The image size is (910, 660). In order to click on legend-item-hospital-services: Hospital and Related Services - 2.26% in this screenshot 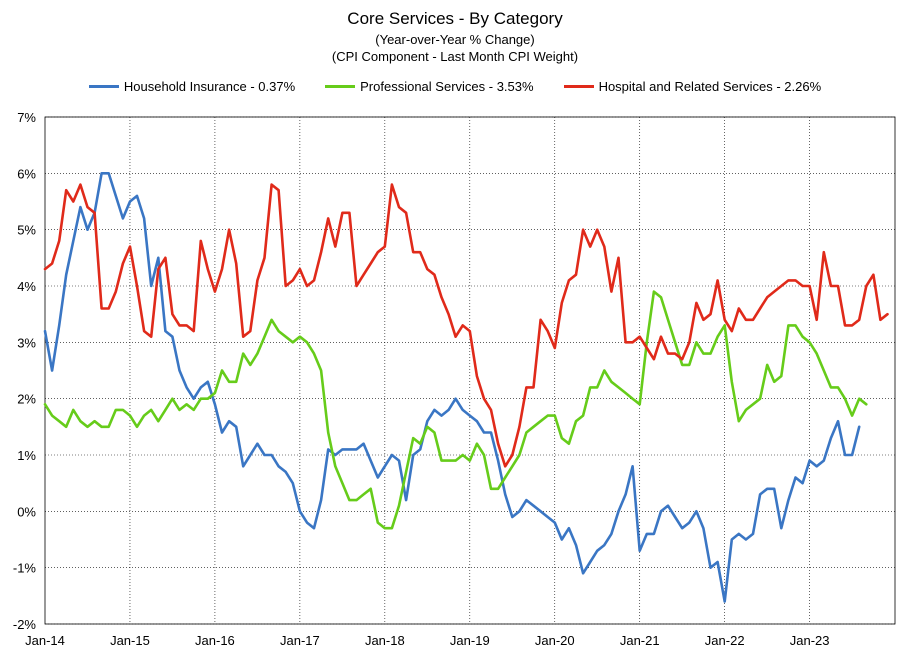, I will do `click(692, 86)`.